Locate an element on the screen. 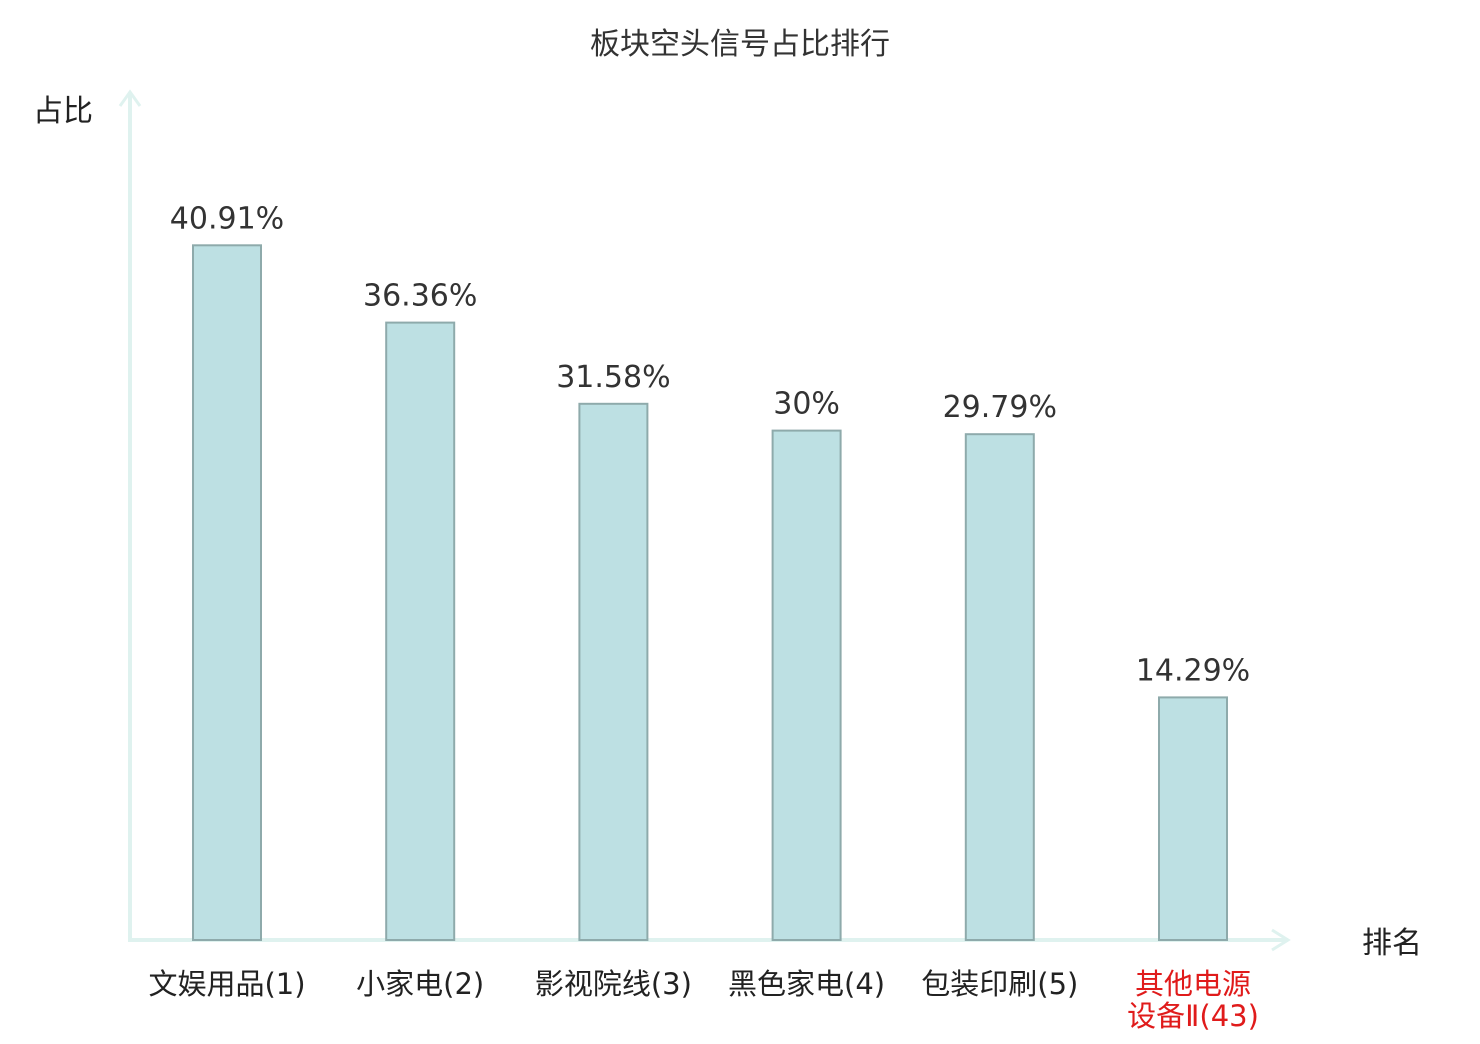 The width and height of the screenshot is (1480, 1044). category-rank: (43) is located at coordinates (1229, 1016).